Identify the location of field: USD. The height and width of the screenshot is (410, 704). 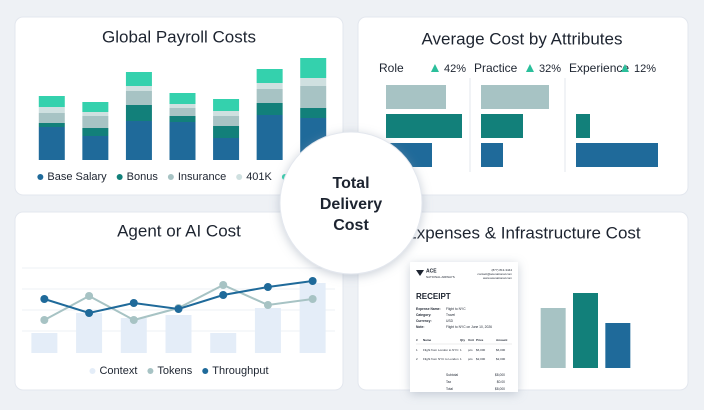
(450, 321).